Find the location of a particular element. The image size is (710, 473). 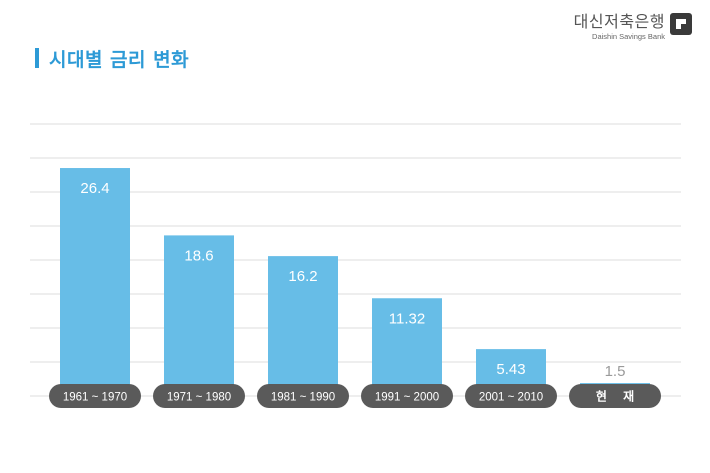

logo-mark-icon is located at coordinates (681, 24).